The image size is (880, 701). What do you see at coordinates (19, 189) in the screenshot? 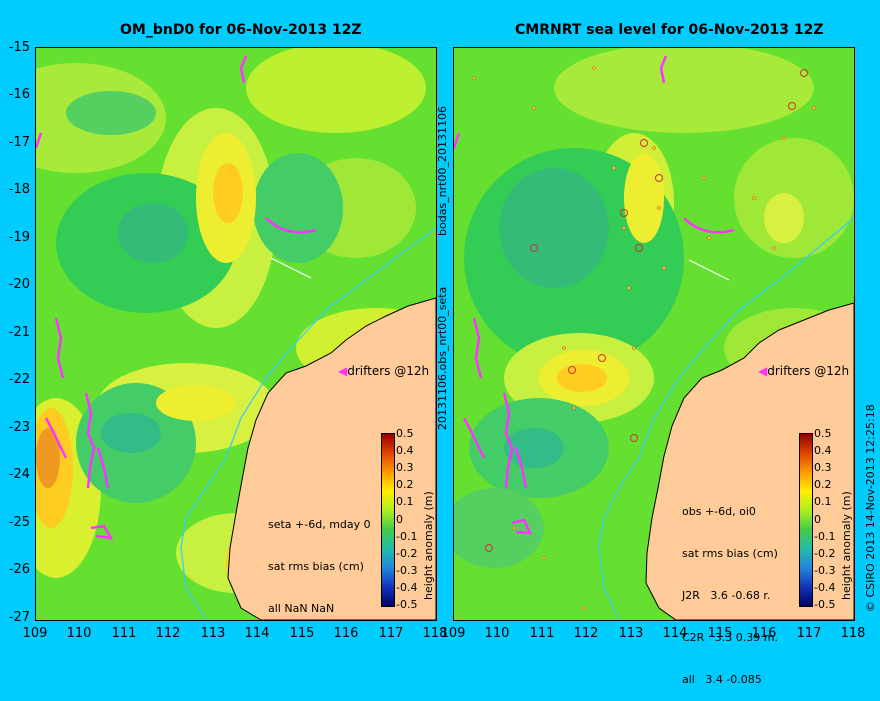
I see `y-tick-label: -18` at bounding box center [19, 189].